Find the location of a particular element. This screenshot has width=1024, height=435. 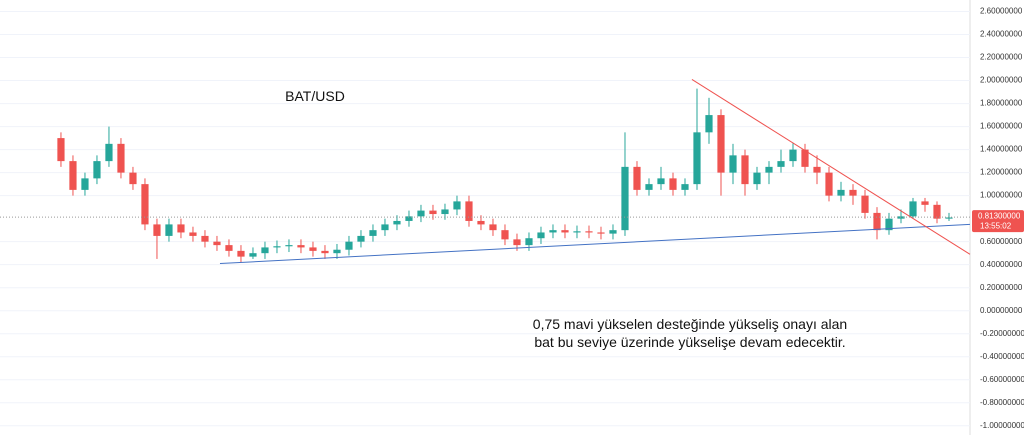

y-tick-label: -1.00000000 is located at coordinates (1002, 425).